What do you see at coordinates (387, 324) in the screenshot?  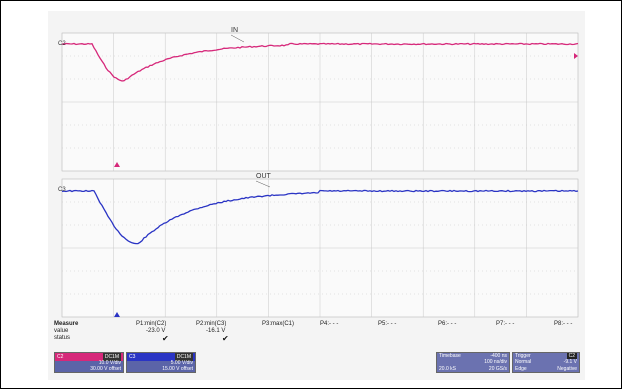 I see `measure-p5-name: P5:- - -` at bounding box center [387, 324].